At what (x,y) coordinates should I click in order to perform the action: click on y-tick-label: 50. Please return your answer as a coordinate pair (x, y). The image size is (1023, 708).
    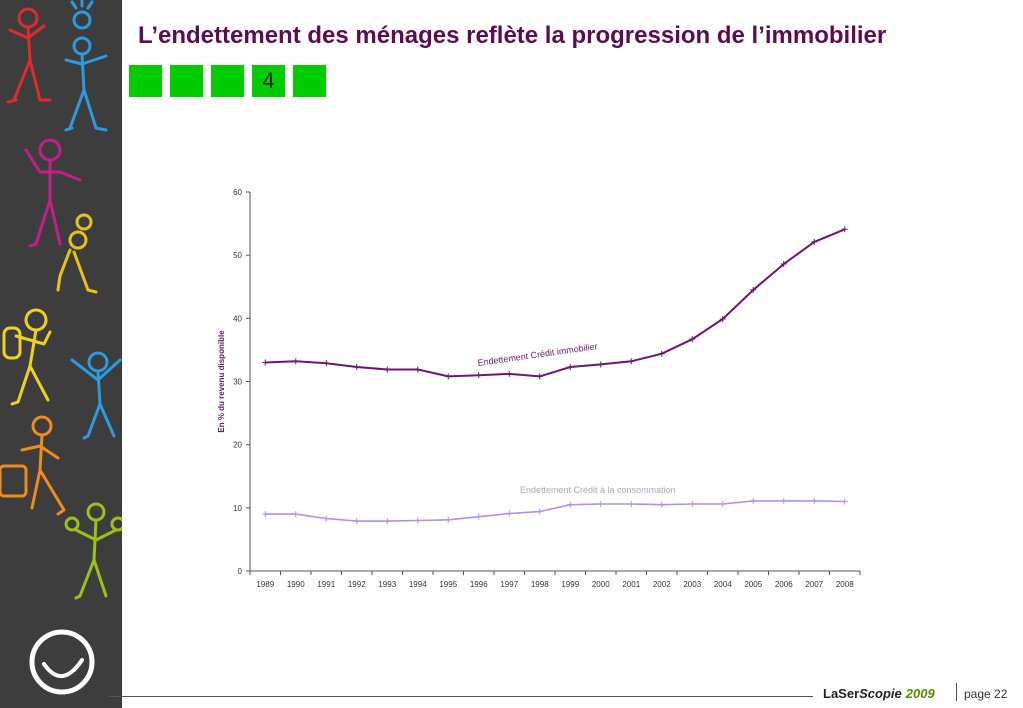
    Looking at the image, I should click on (237, 255).